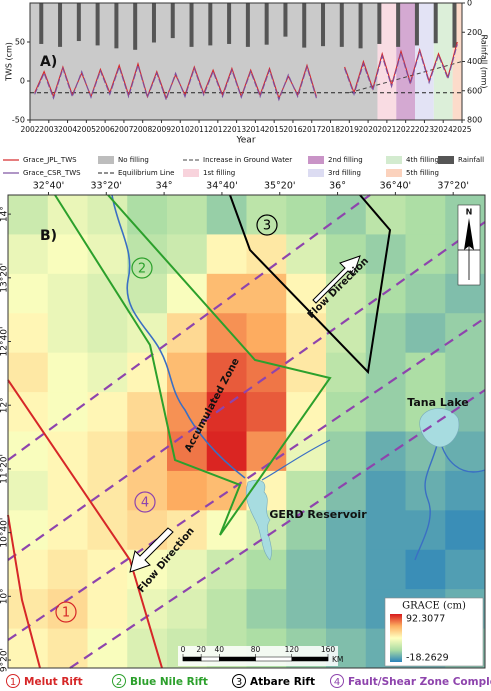 This screenshot has width=491, height=691. What do you see at coordinates (255, 129) in the screenshot?
I see `x-tick-label: 2014` at bounding box center [255, 129].